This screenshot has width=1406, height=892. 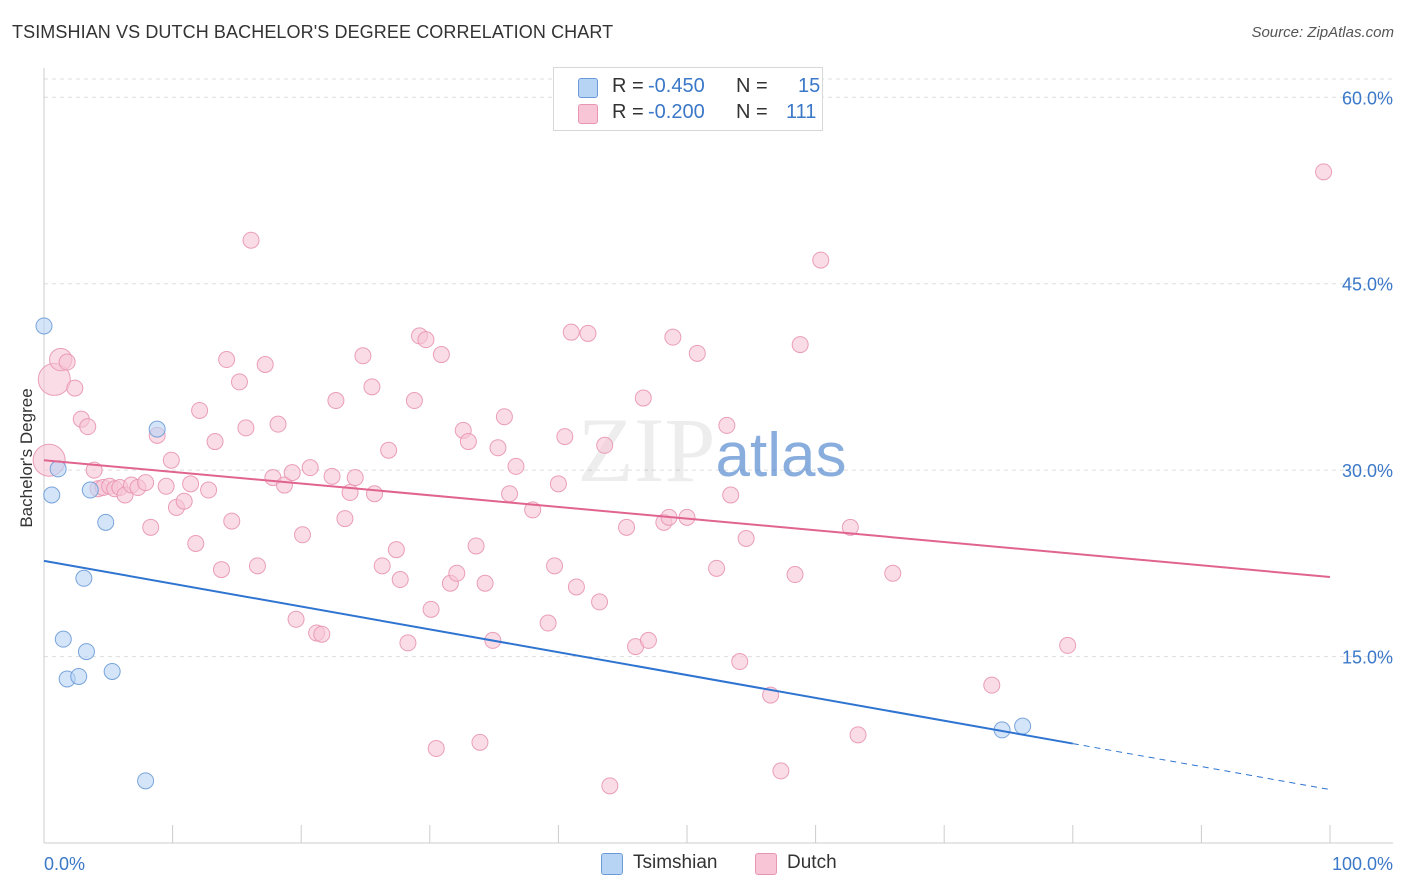 What do you see at coordinates (1362, 864) in the screenshot?
I see `x-tick-label-max: 100.0%` at bounding box center [1362, 864].